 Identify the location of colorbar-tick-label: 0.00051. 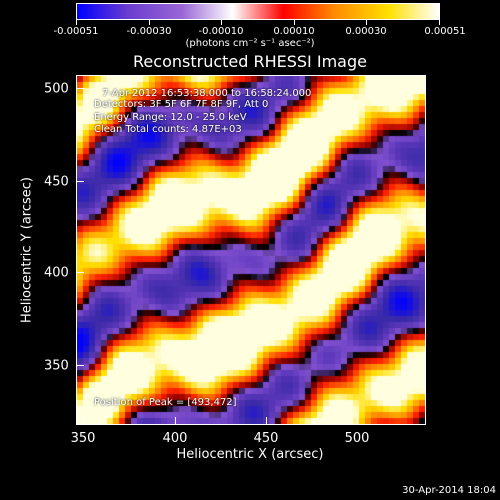
(445, 31).